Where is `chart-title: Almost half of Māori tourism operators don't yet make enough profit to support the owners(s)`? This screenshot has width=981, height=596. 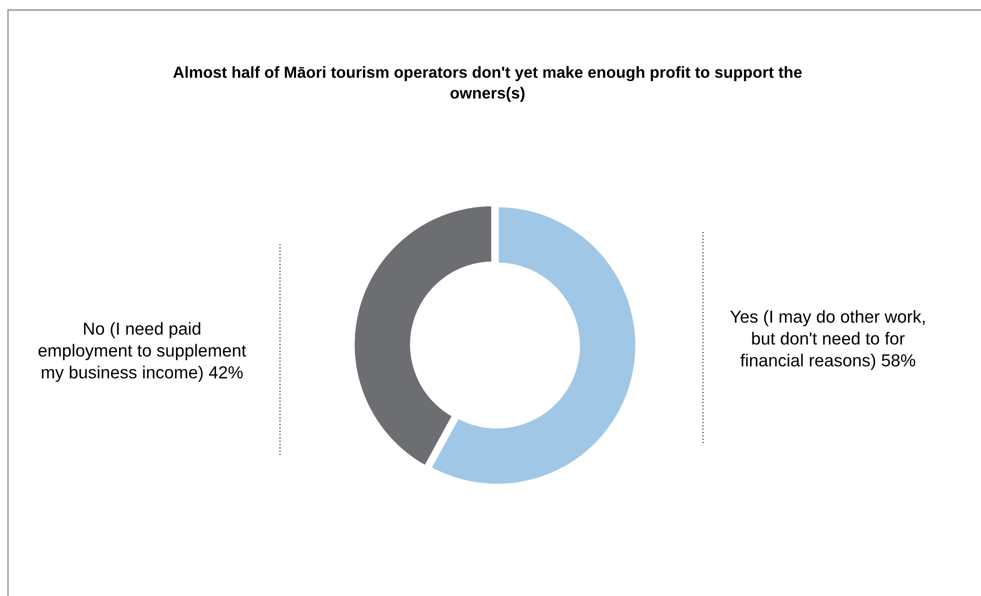
chart-title: Almost half of Māori tourism operators don't yet make enough profit to support the owners(s) is located at coordinates (487, 84).